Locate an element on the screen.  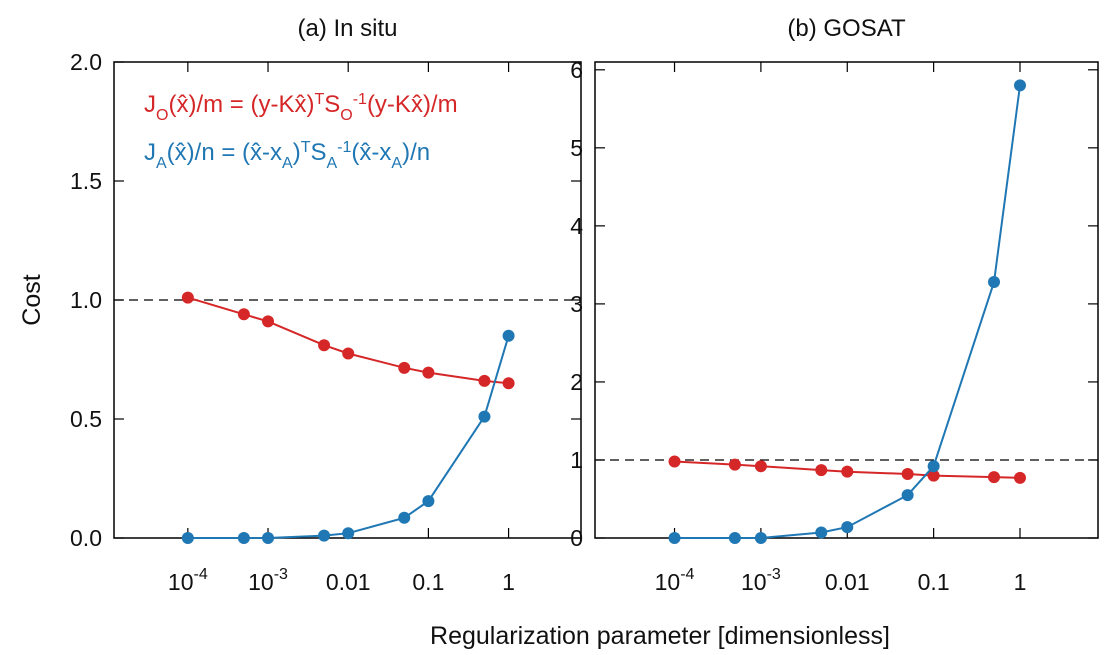
y-tick-label: 1 is located at coordinates (576, 460).